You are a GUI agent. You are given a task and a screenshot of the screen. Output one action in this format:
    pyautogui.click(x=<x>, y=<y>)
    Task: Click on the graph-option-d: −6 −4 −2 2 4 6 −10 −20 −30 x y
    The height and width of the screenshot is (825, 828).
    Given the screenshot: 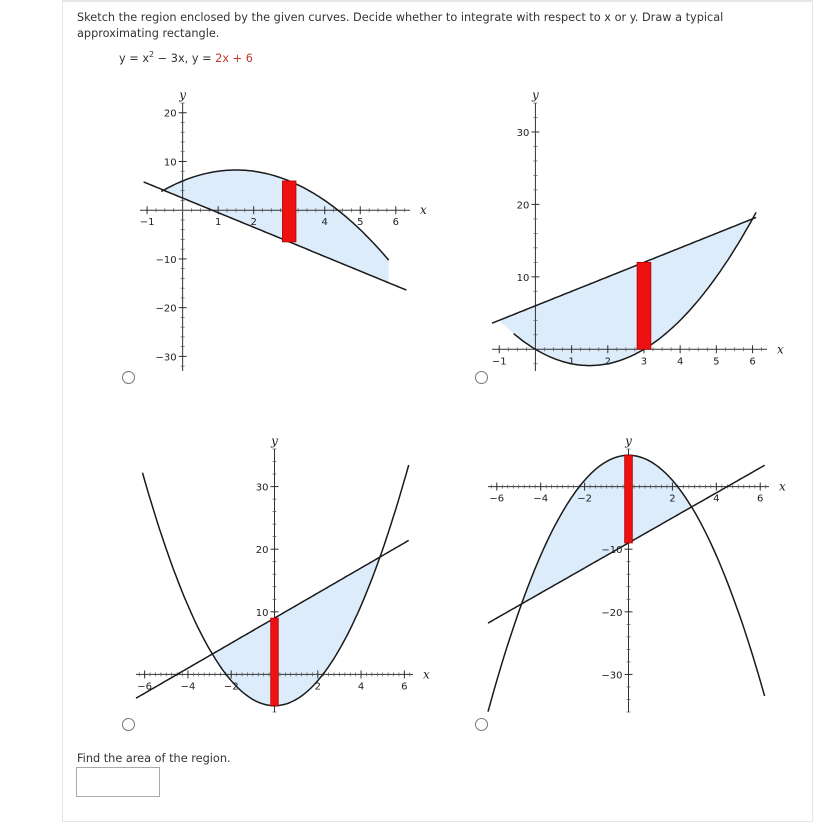 What is the action you would take?
    pyautogui.click(x=636, y=573)
    